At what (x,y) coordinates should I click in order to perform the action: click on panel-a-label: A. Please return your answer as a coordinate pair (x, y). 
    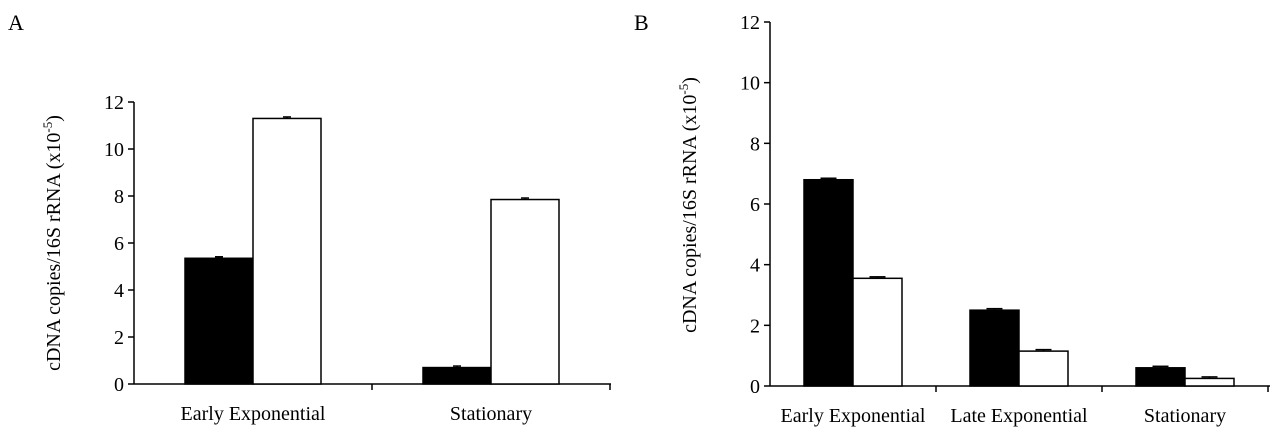
    Looking at the image, I should click on (16, 22).